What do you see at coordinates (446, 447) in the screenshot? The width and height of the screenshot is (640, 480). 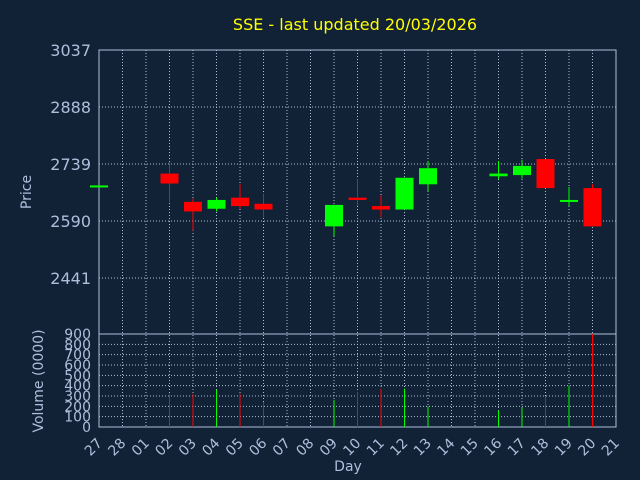 I see `day-tick-label: 14` at bounding box center [446, 447].